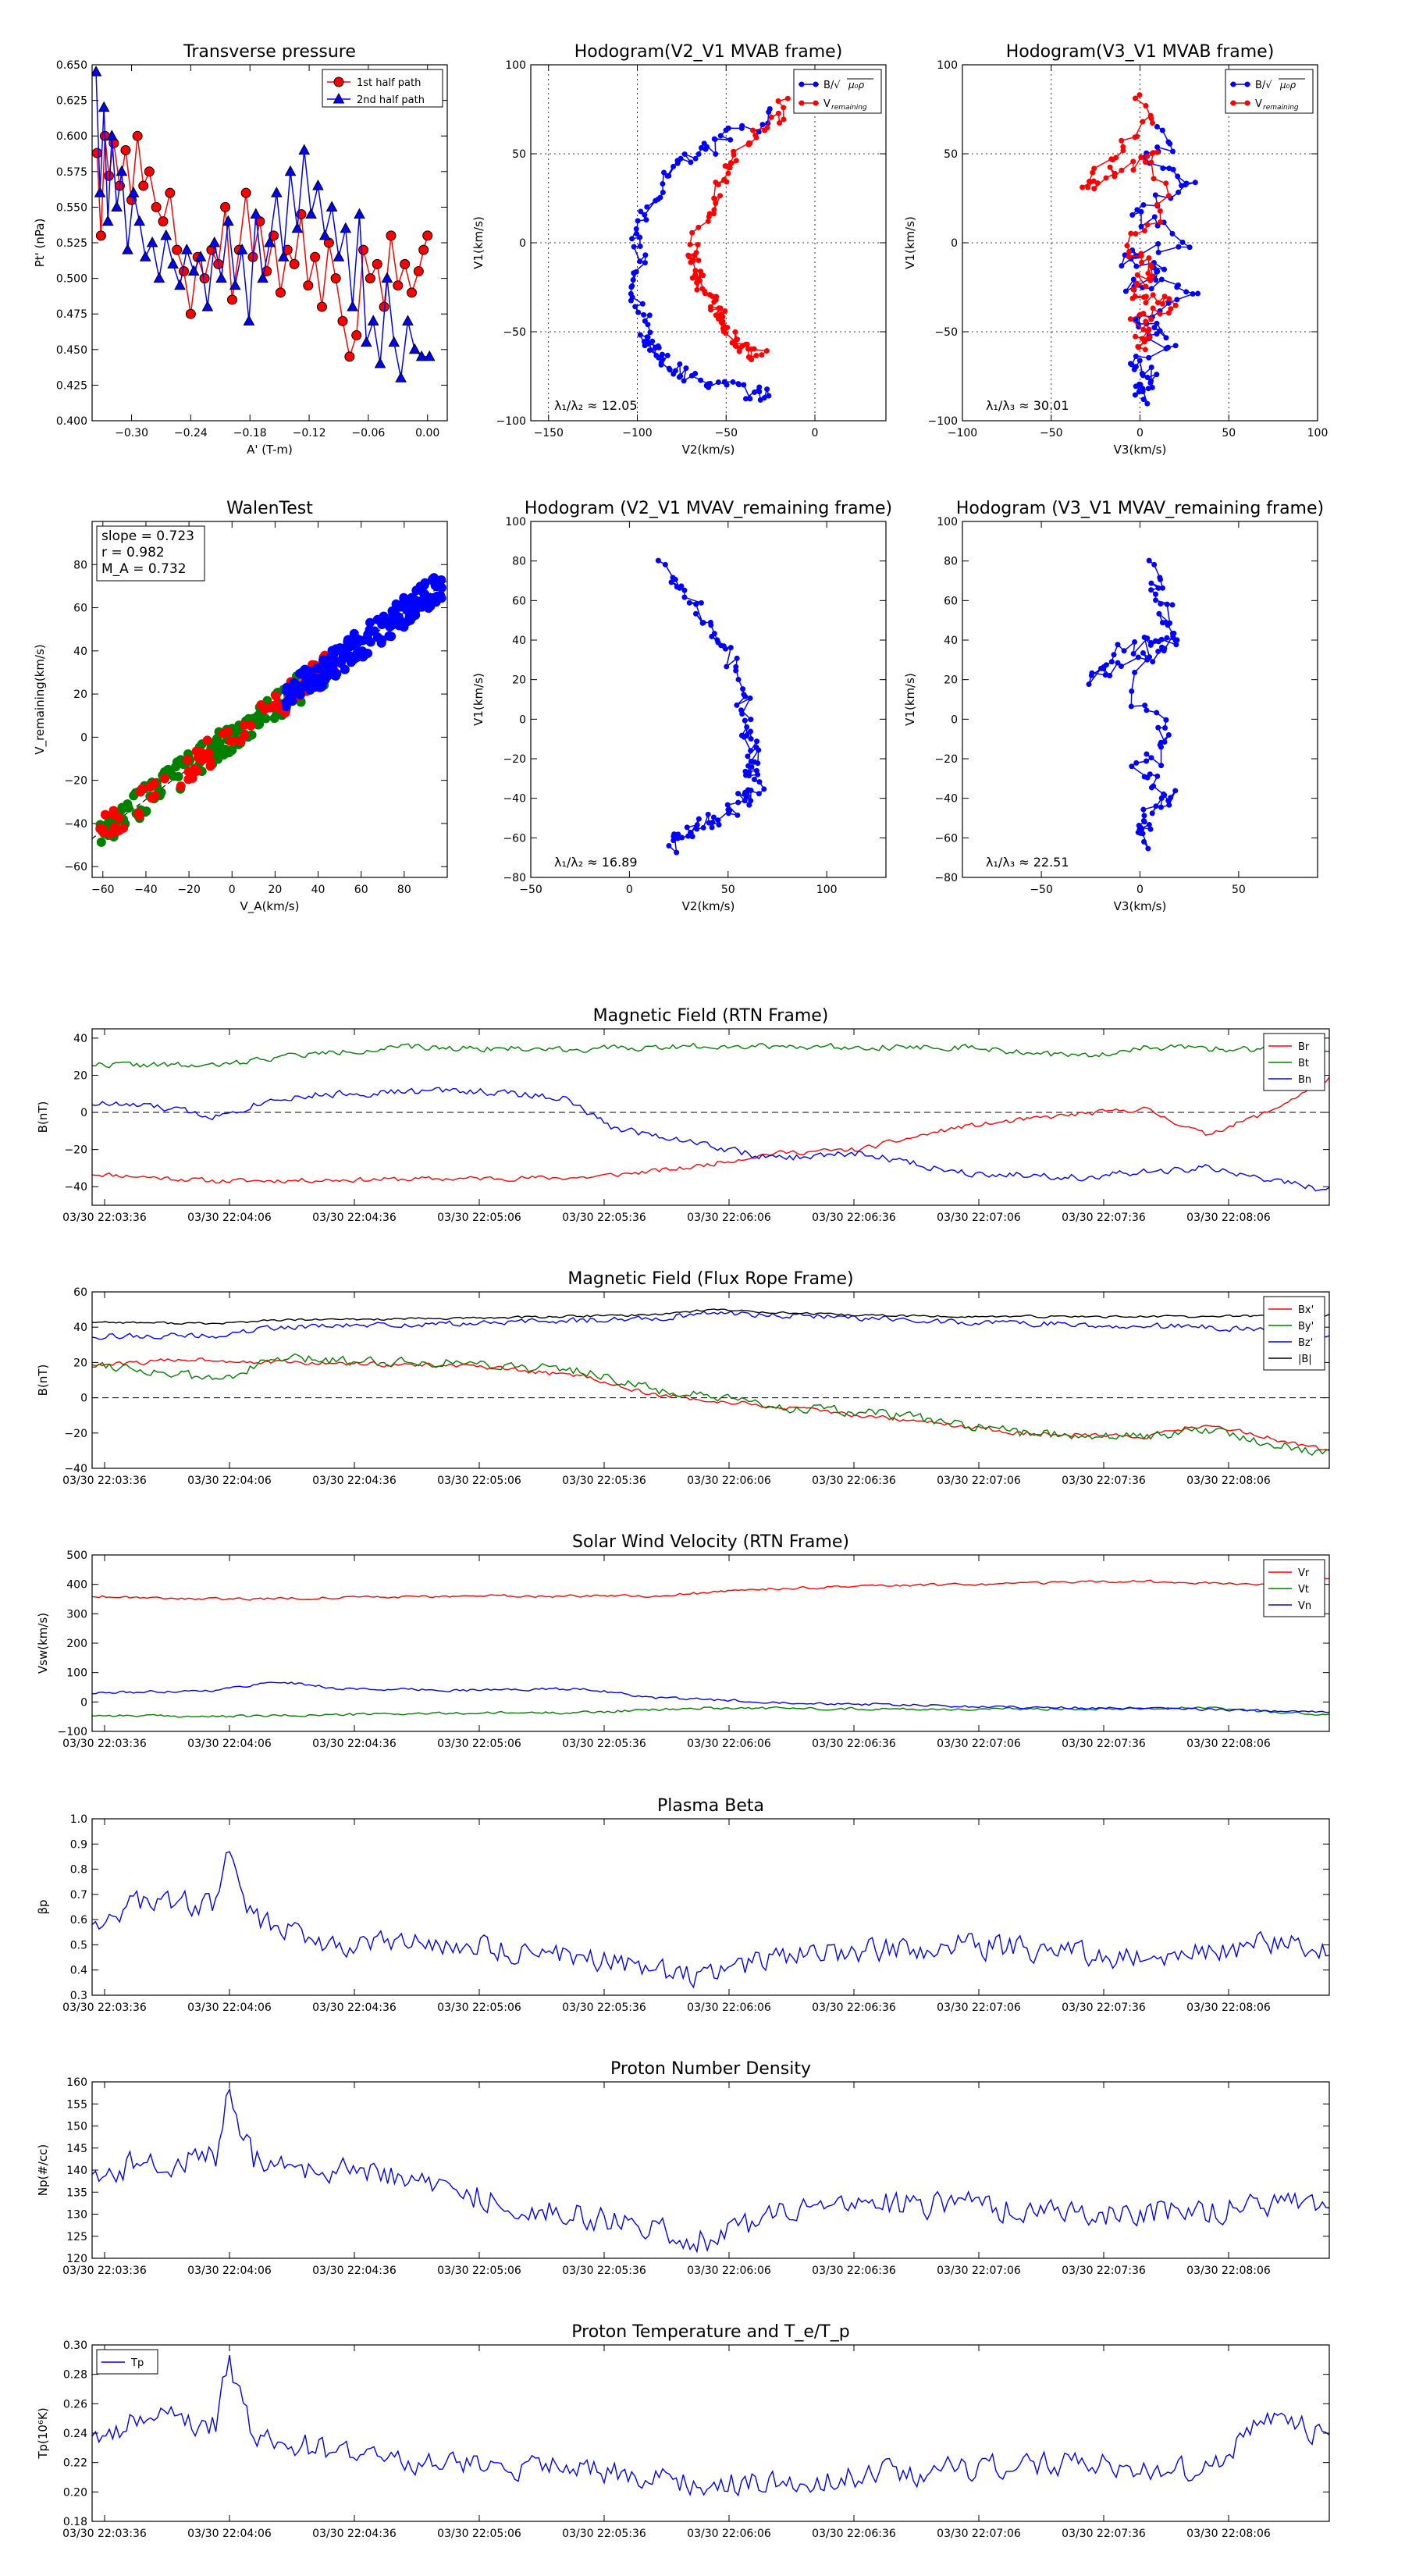 The width and height of the screenshot is (1405, 2576). What do you see at coordinates (531, 890) in the screenshot?
I see `x-tick-label: −50` at bounding box center [531, 890].